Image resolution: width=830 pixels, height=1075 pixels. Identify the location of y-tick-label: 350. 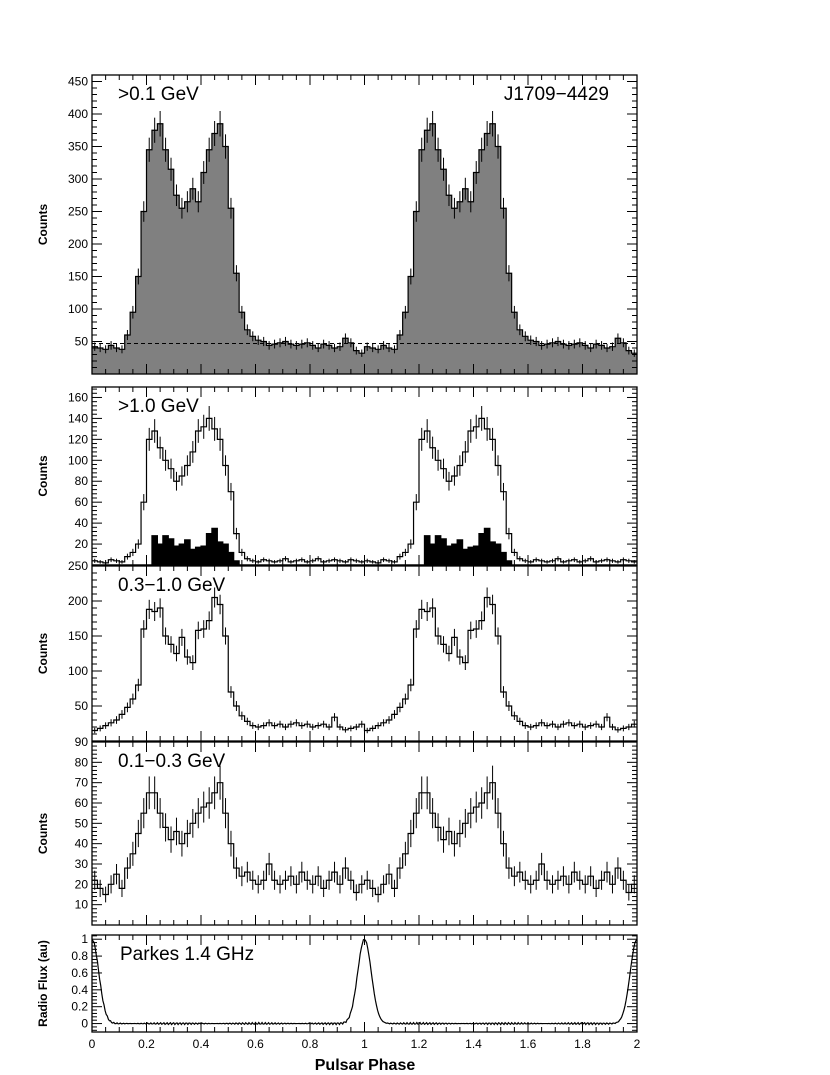
(78, 147).